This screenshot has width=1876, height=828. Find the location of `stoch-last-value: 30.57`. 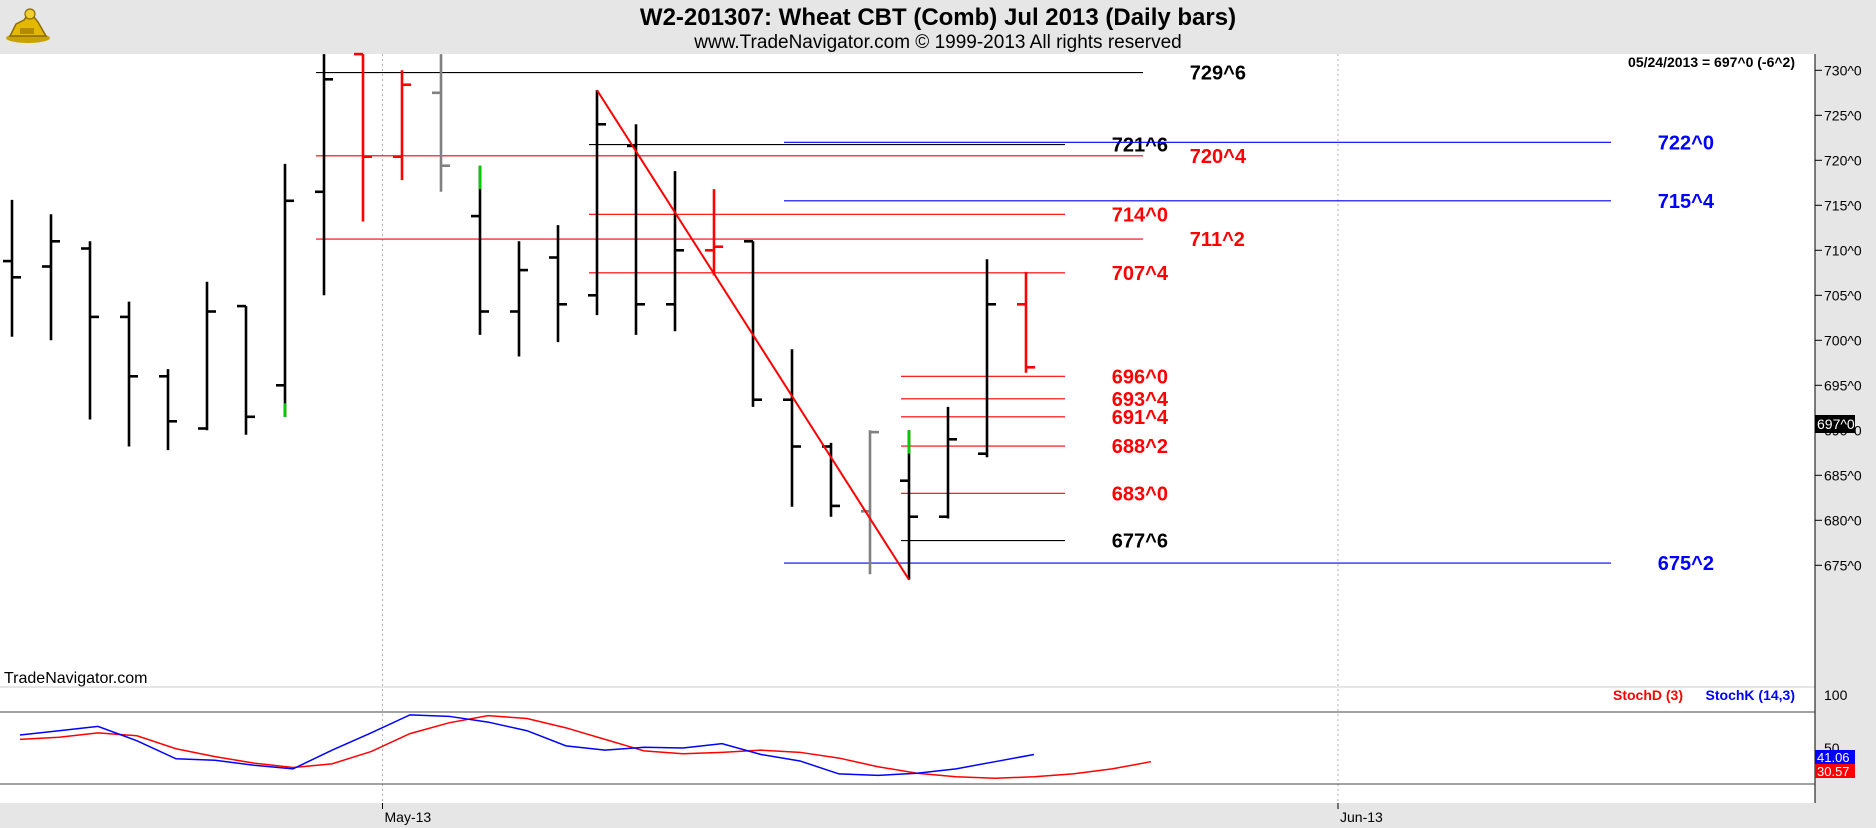

stoch-last-value: 30.57 is located at coordinates (1833, 771).